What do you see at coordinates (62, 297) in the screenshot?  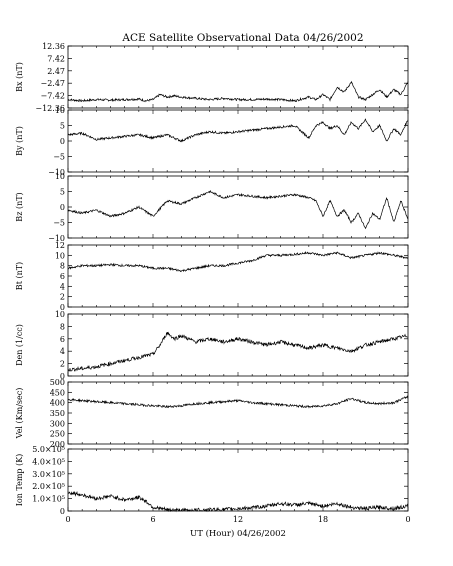 I see `ytick-label-bt-5: 2` at bounding box center [62, 297].